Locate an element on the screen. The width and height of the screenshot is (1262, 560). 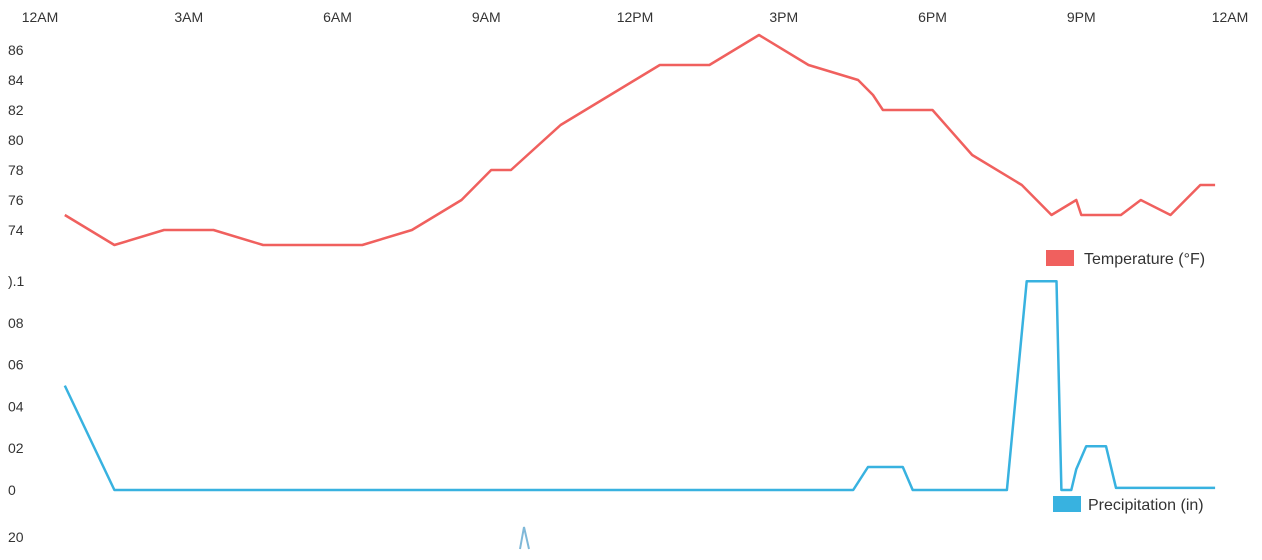
precipitation-y-tick: ).1 is located at coordinates (16, 281).